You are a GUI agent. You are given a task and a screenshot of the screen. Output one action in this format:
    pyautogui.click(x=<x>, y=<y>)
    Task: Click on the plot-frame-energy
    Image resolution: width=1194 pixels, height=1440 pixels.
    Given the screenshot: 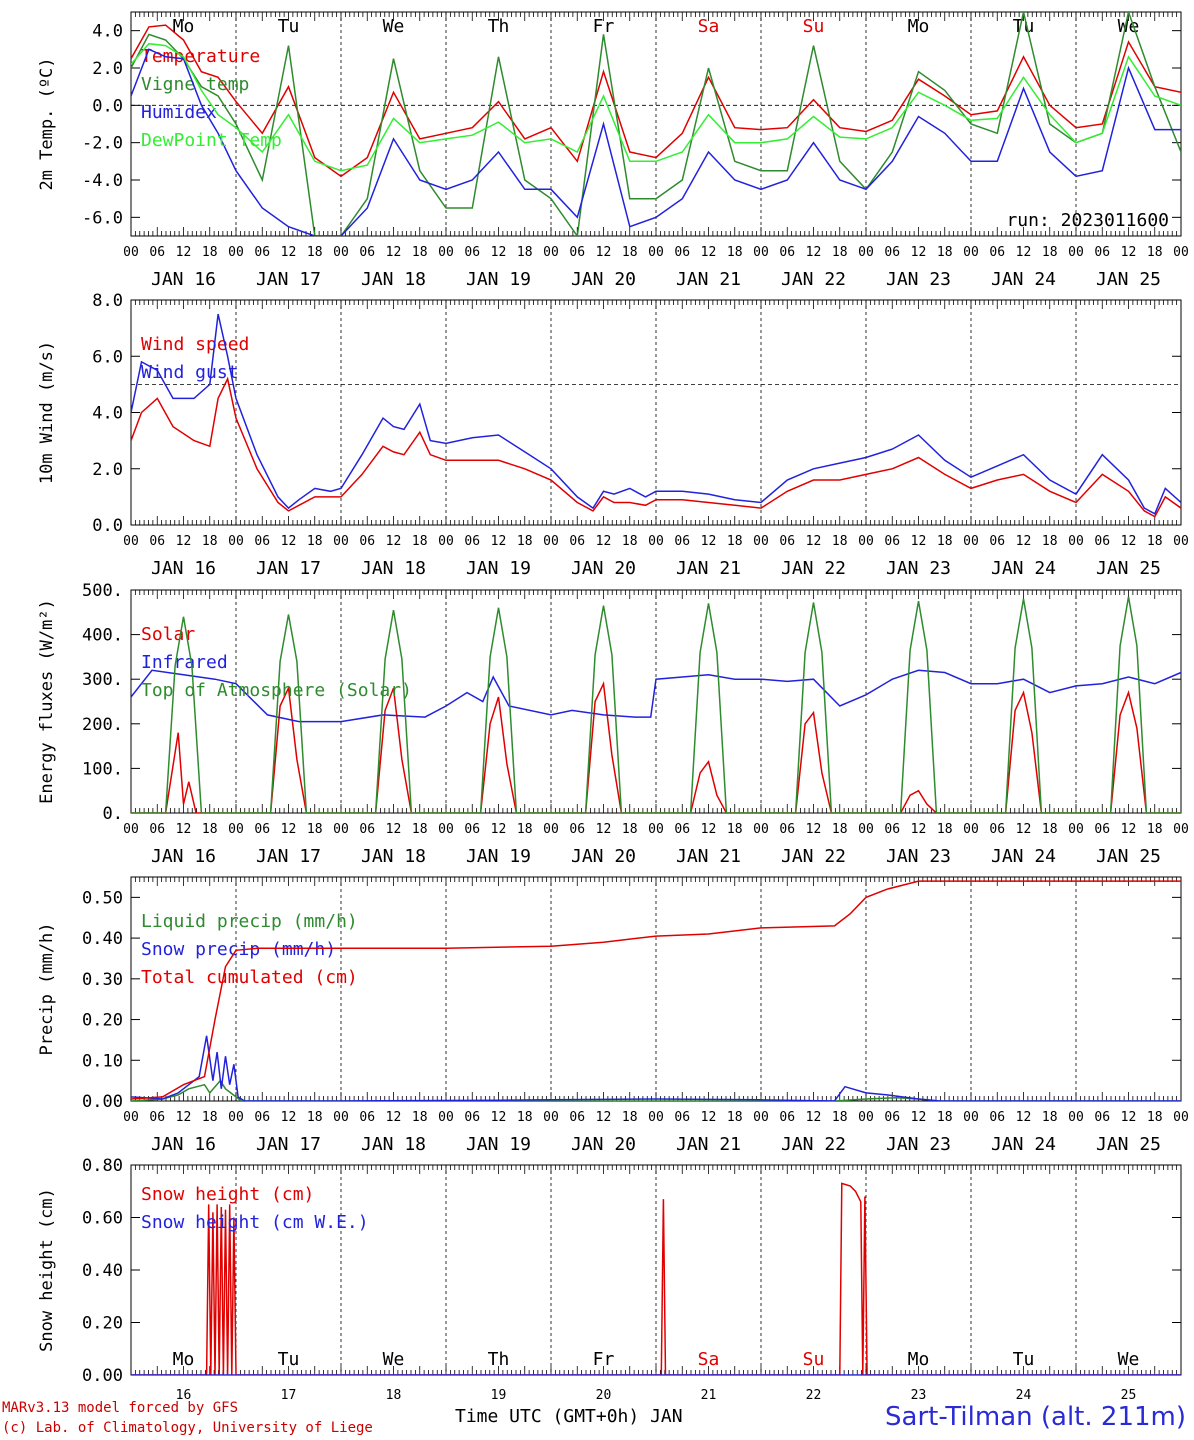 What is the action you would take?
    pyautogui.click(x=656, y=701)
    